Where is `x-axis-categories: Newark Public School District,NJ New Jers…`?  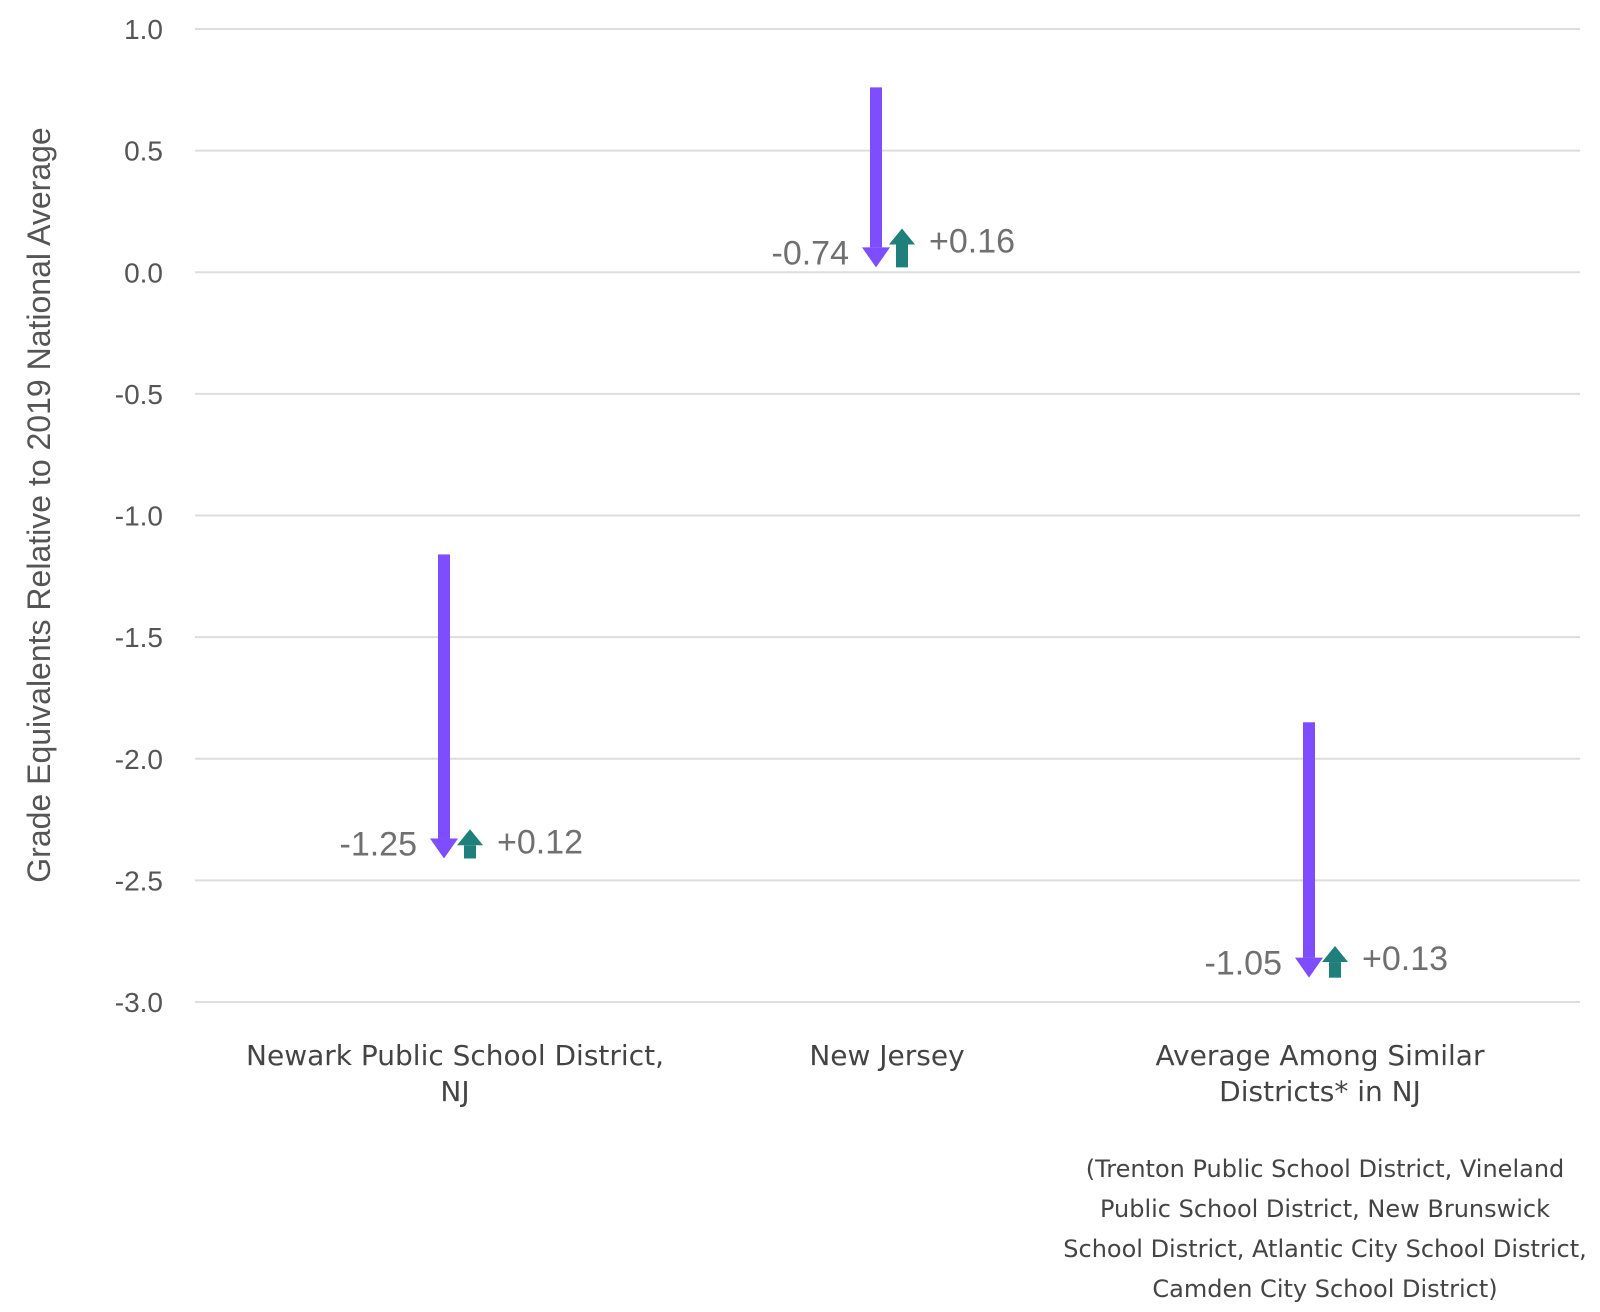
x-axis-categories: Newark Public School District,NJ New Jers… is located at coordinates (865, 1073).